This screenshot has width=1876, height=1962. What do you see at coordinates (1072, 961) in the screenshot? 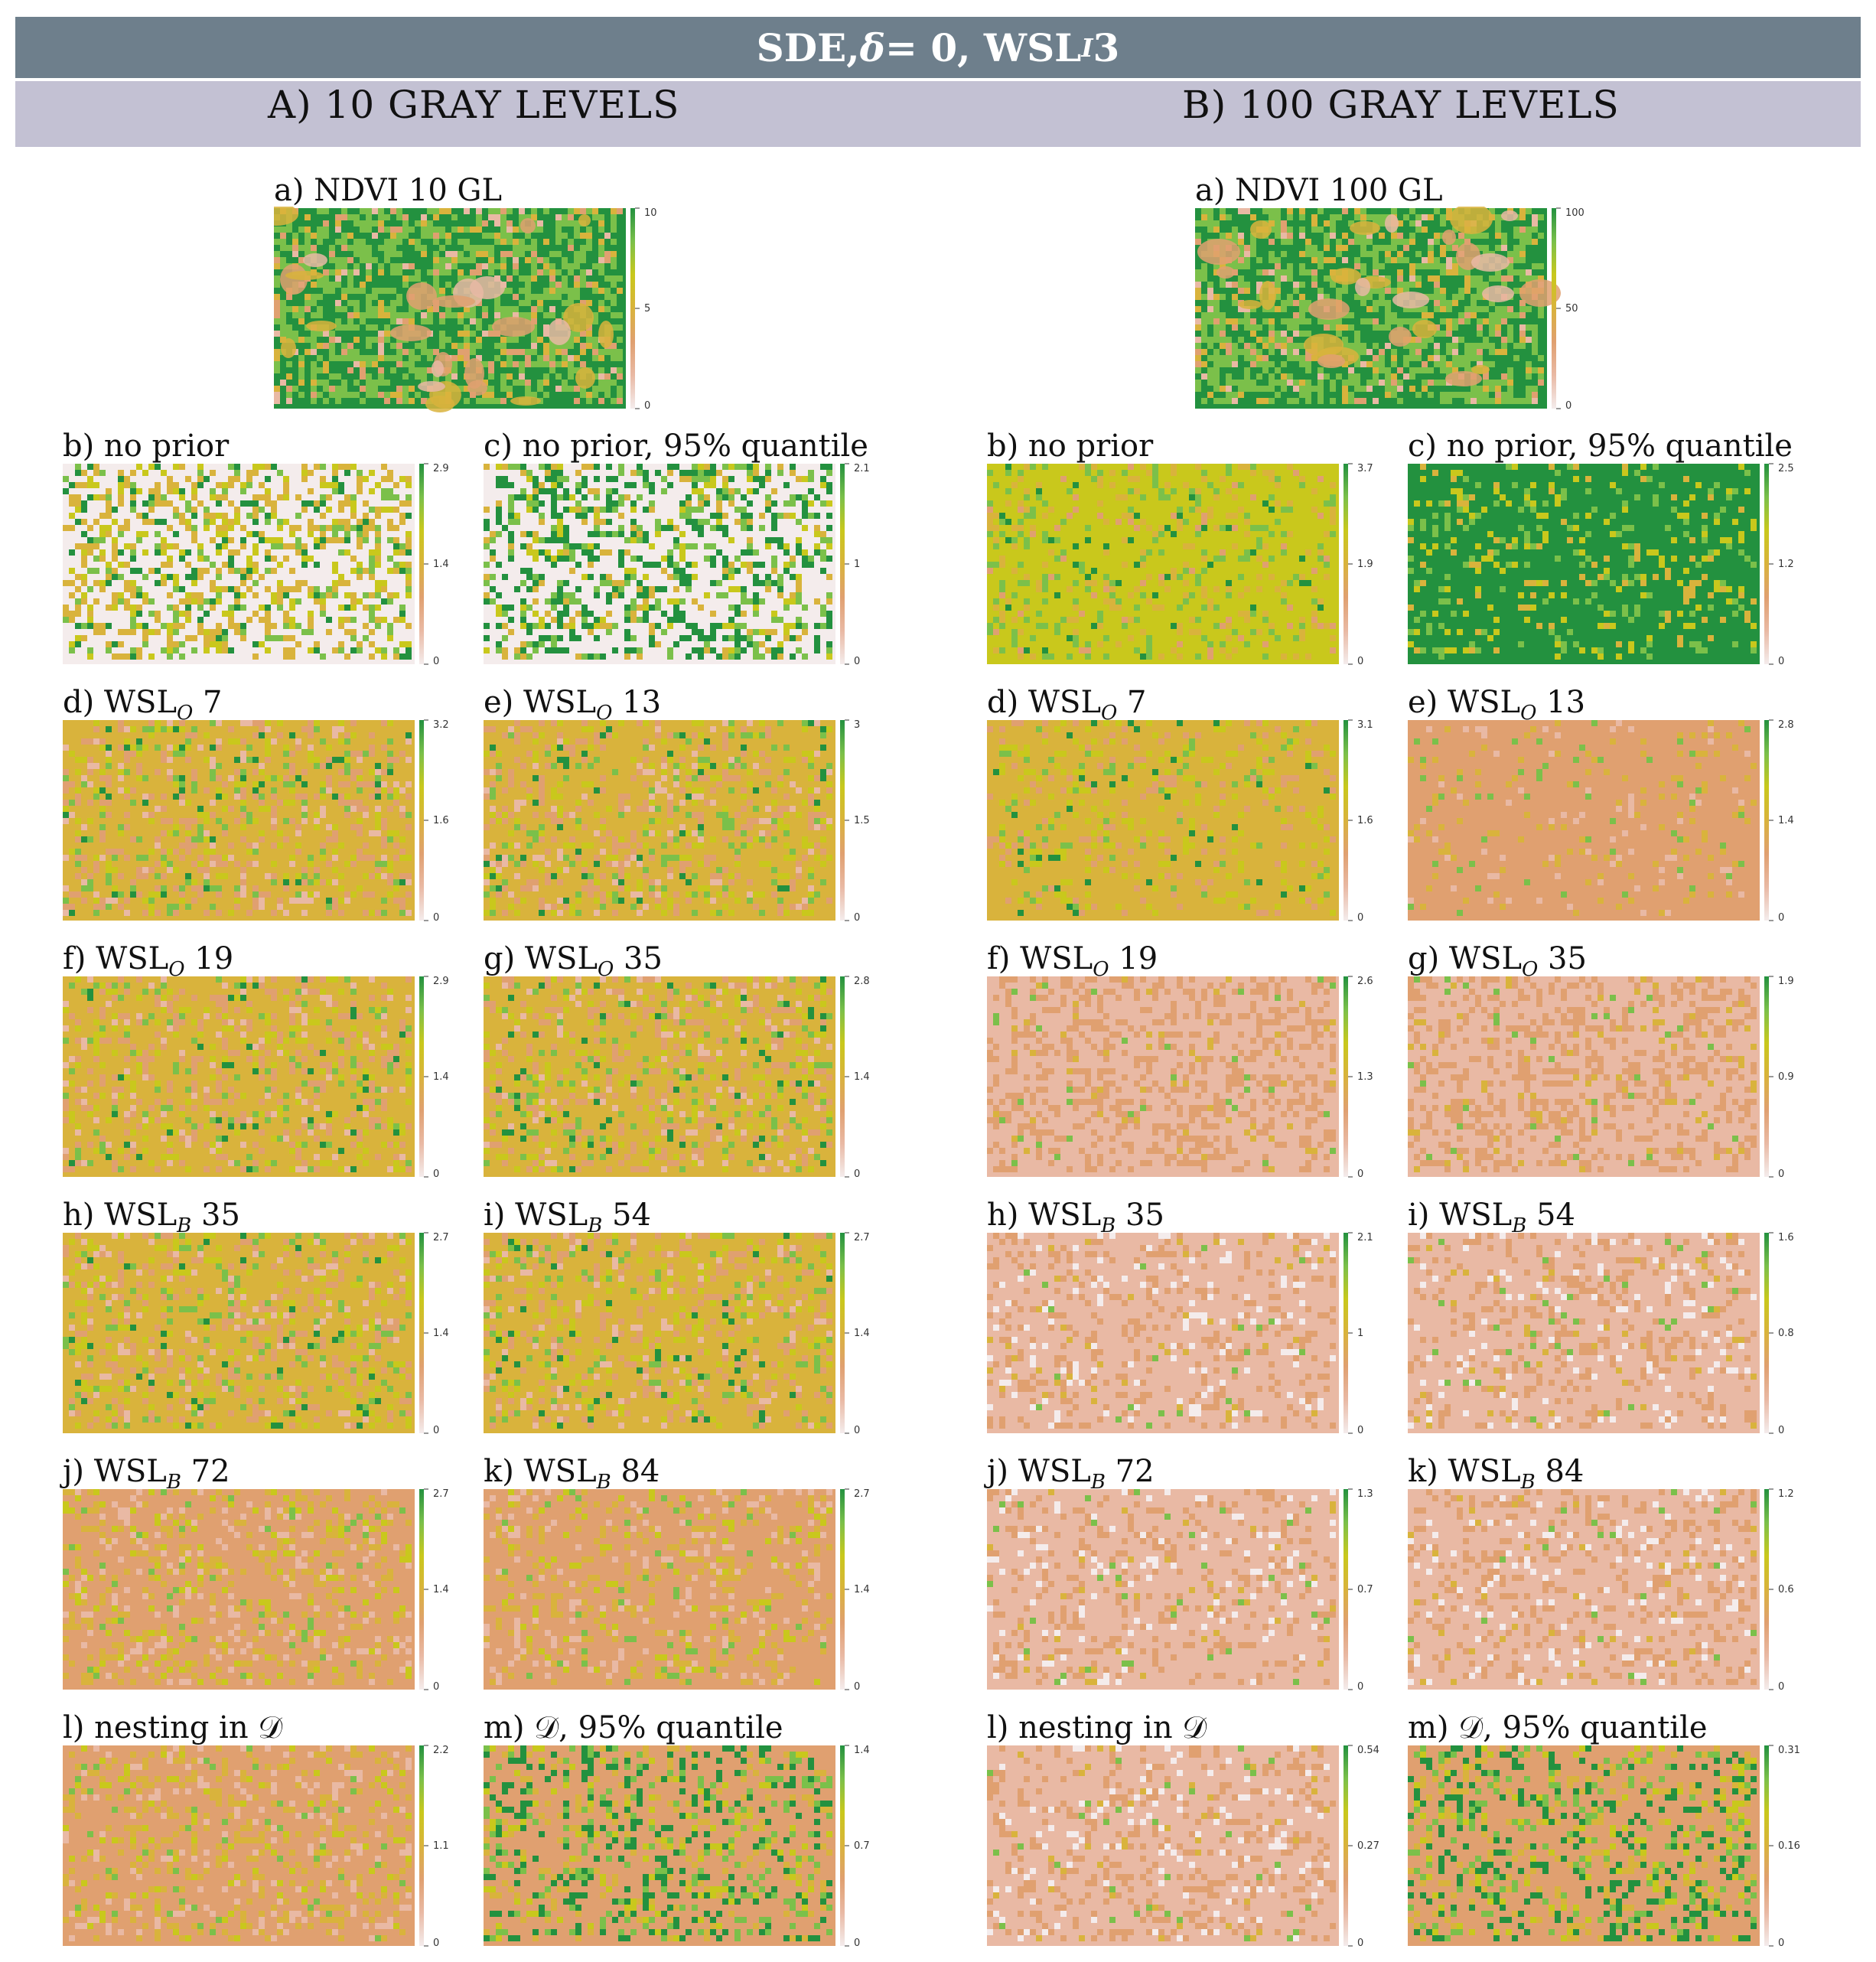
I see `panel-label: f) WSLO 19` at bounding box center [1072, 961].